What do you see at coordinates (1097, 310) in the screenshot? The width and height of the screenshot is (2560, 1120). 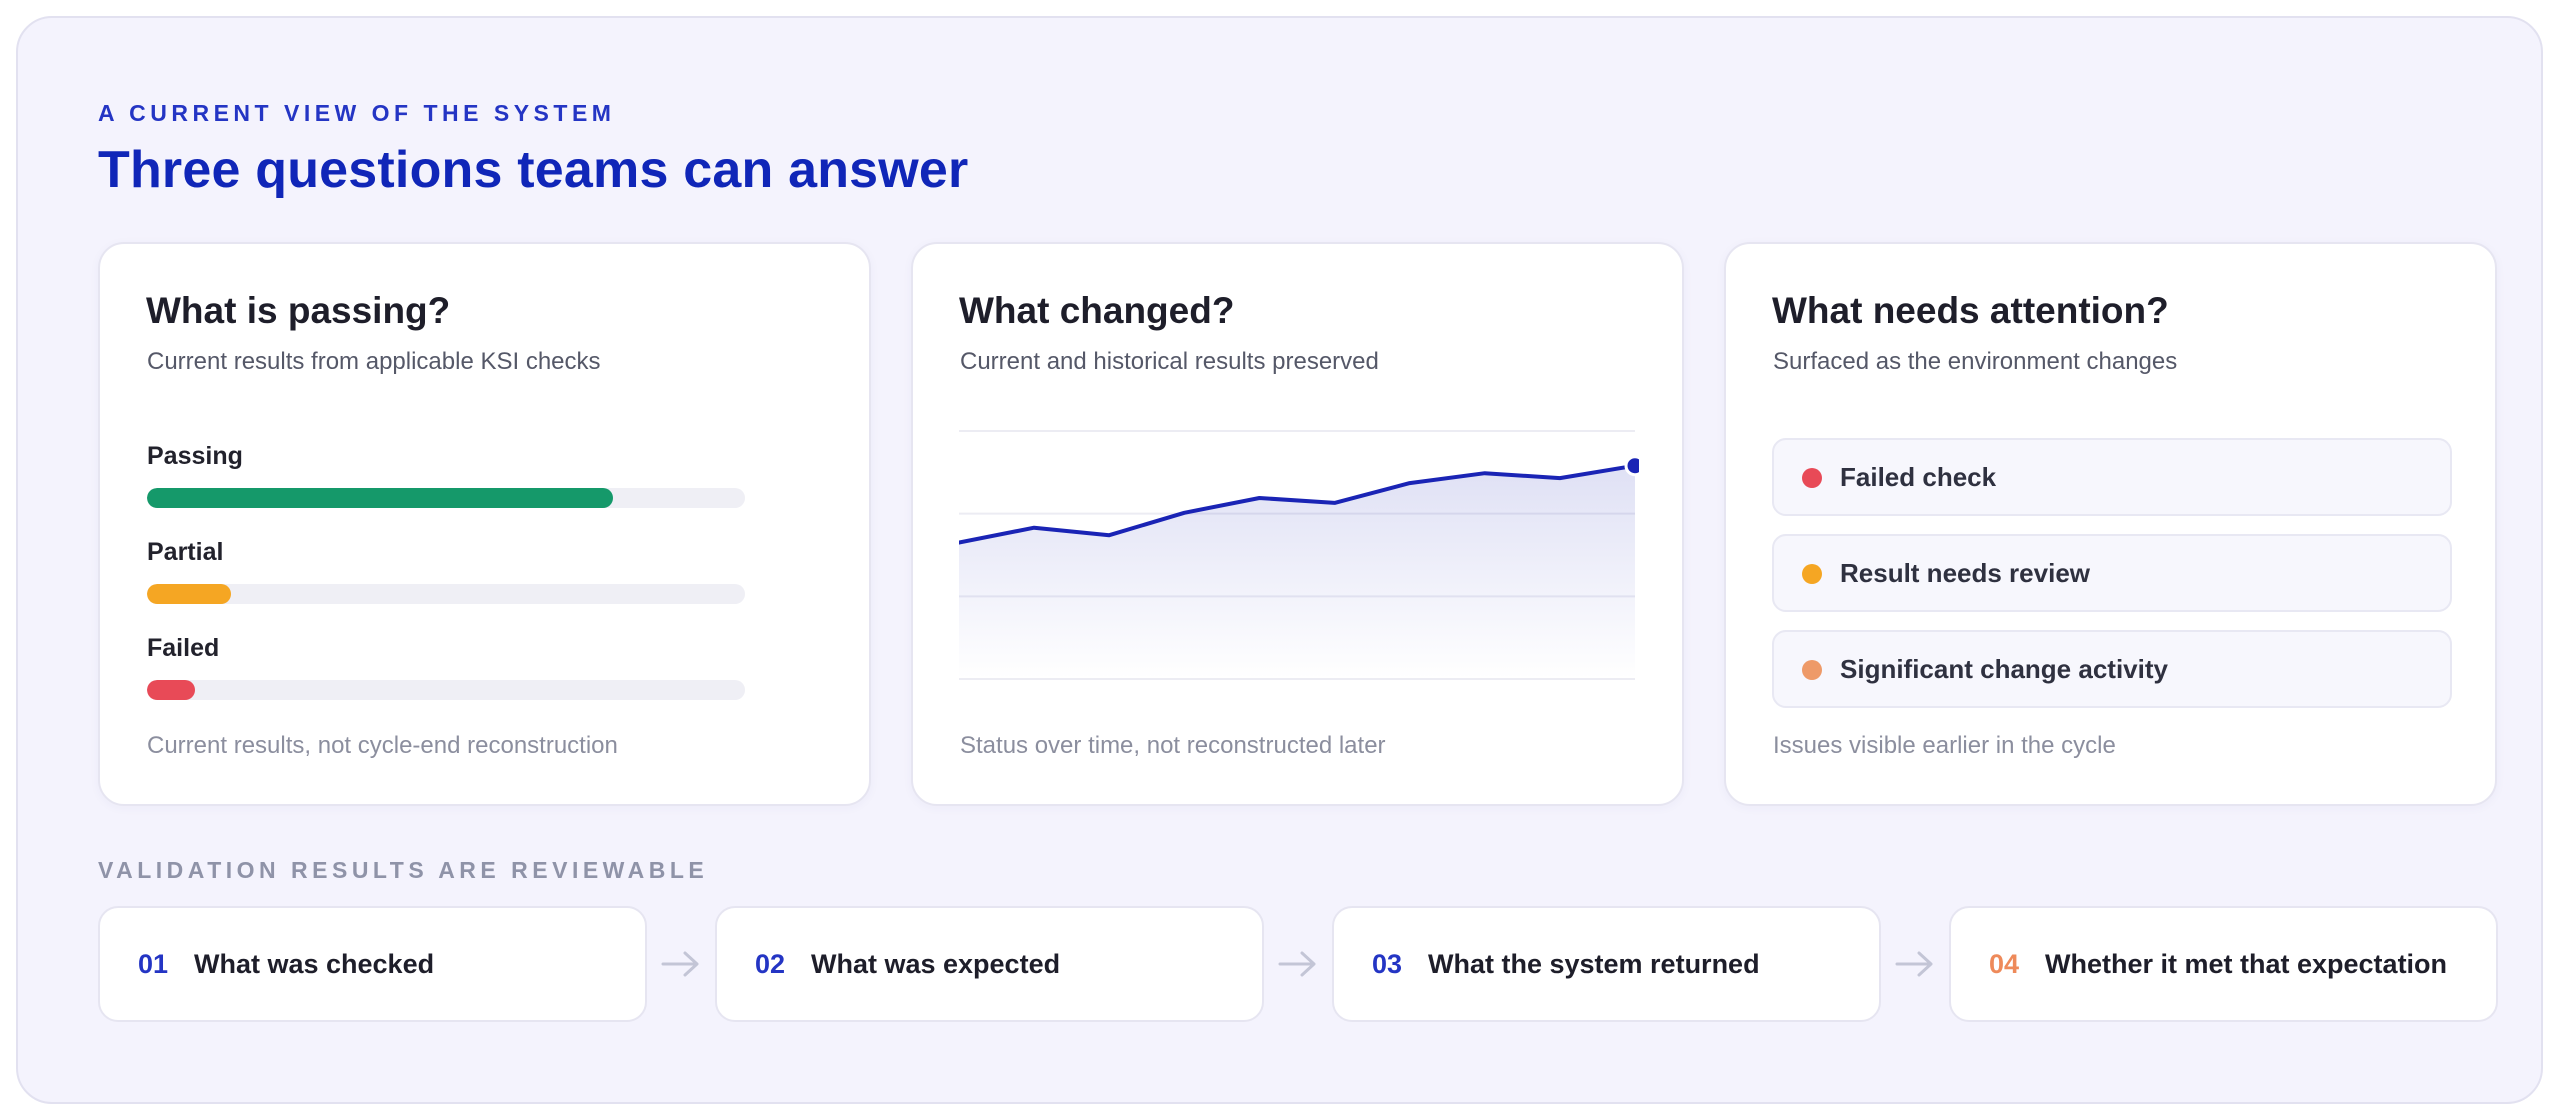 I see `card-title: What changed?` at bounding box center [1097, 310].